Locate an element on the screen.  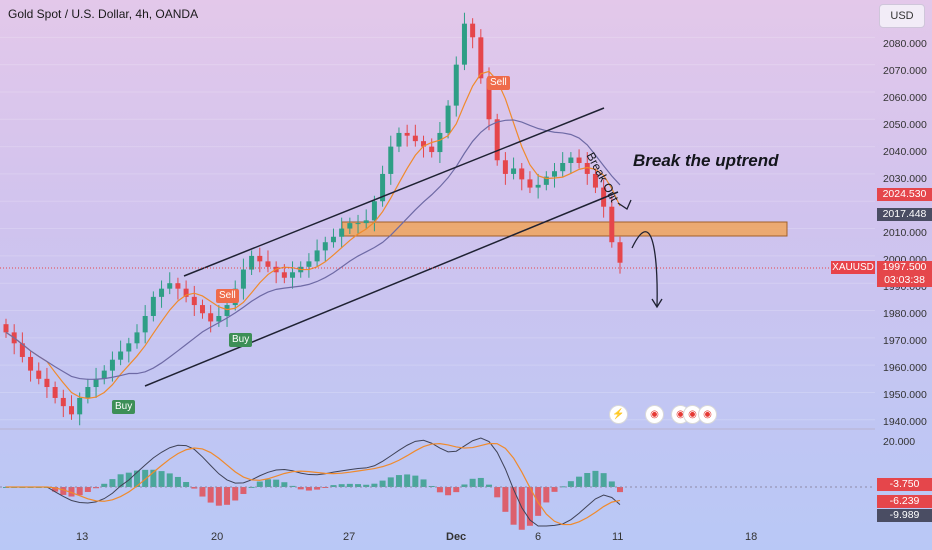
flash-event-icon: ⚡ is located at coordinates (618, 414).